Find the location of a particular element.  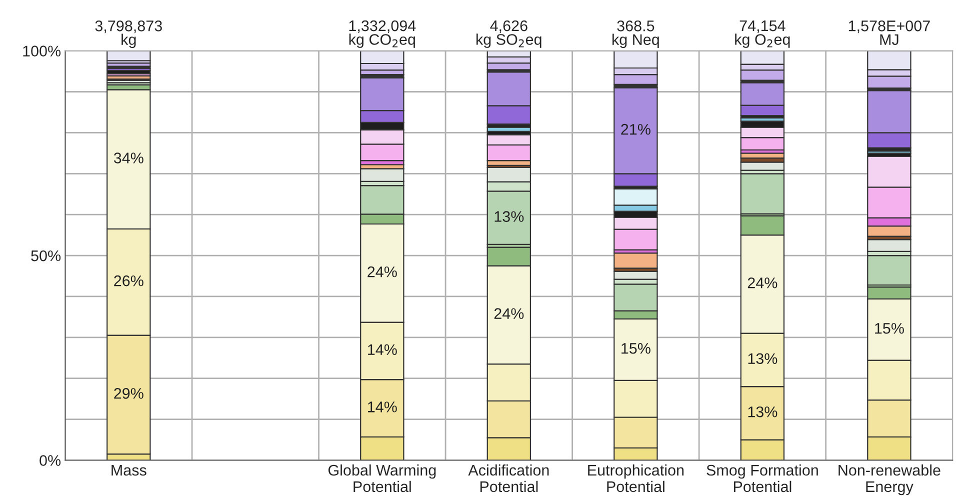

data-label: 34% is located at coordinates (129, 158).